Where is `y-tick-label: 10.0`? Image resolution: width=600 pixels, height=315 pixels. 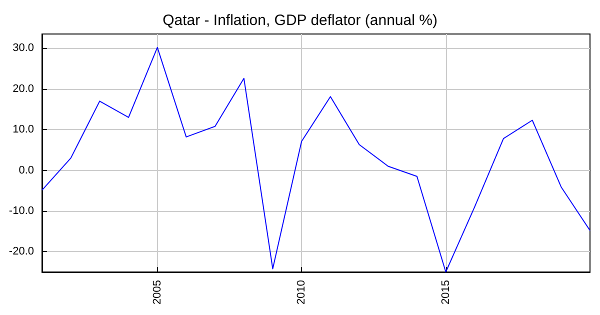
y-tick-label: 10.0 is located at coordinates (23, 130).